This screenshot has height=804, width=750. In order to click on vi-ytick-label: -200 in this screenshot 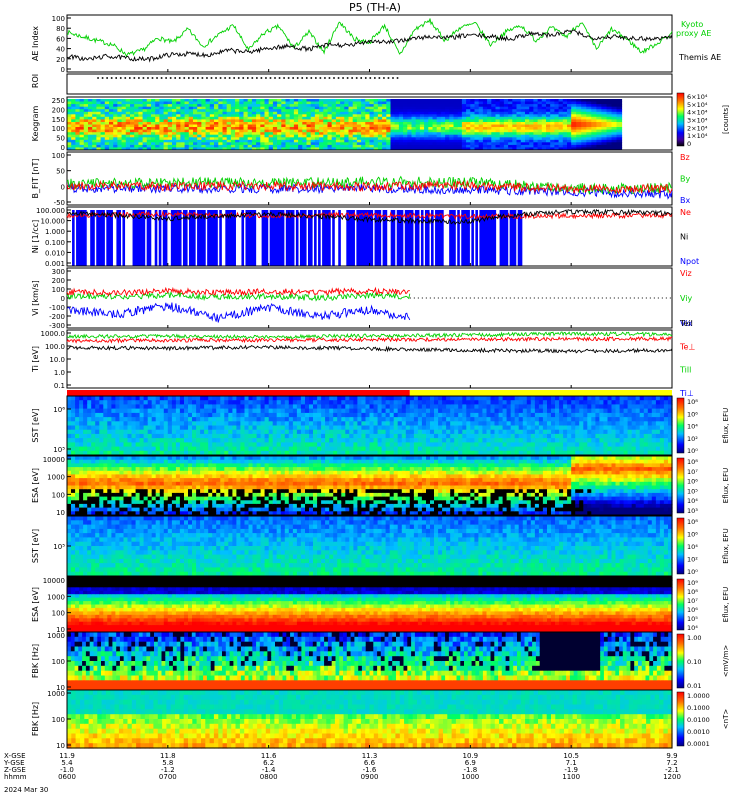, I will do `click(57, 317)`.